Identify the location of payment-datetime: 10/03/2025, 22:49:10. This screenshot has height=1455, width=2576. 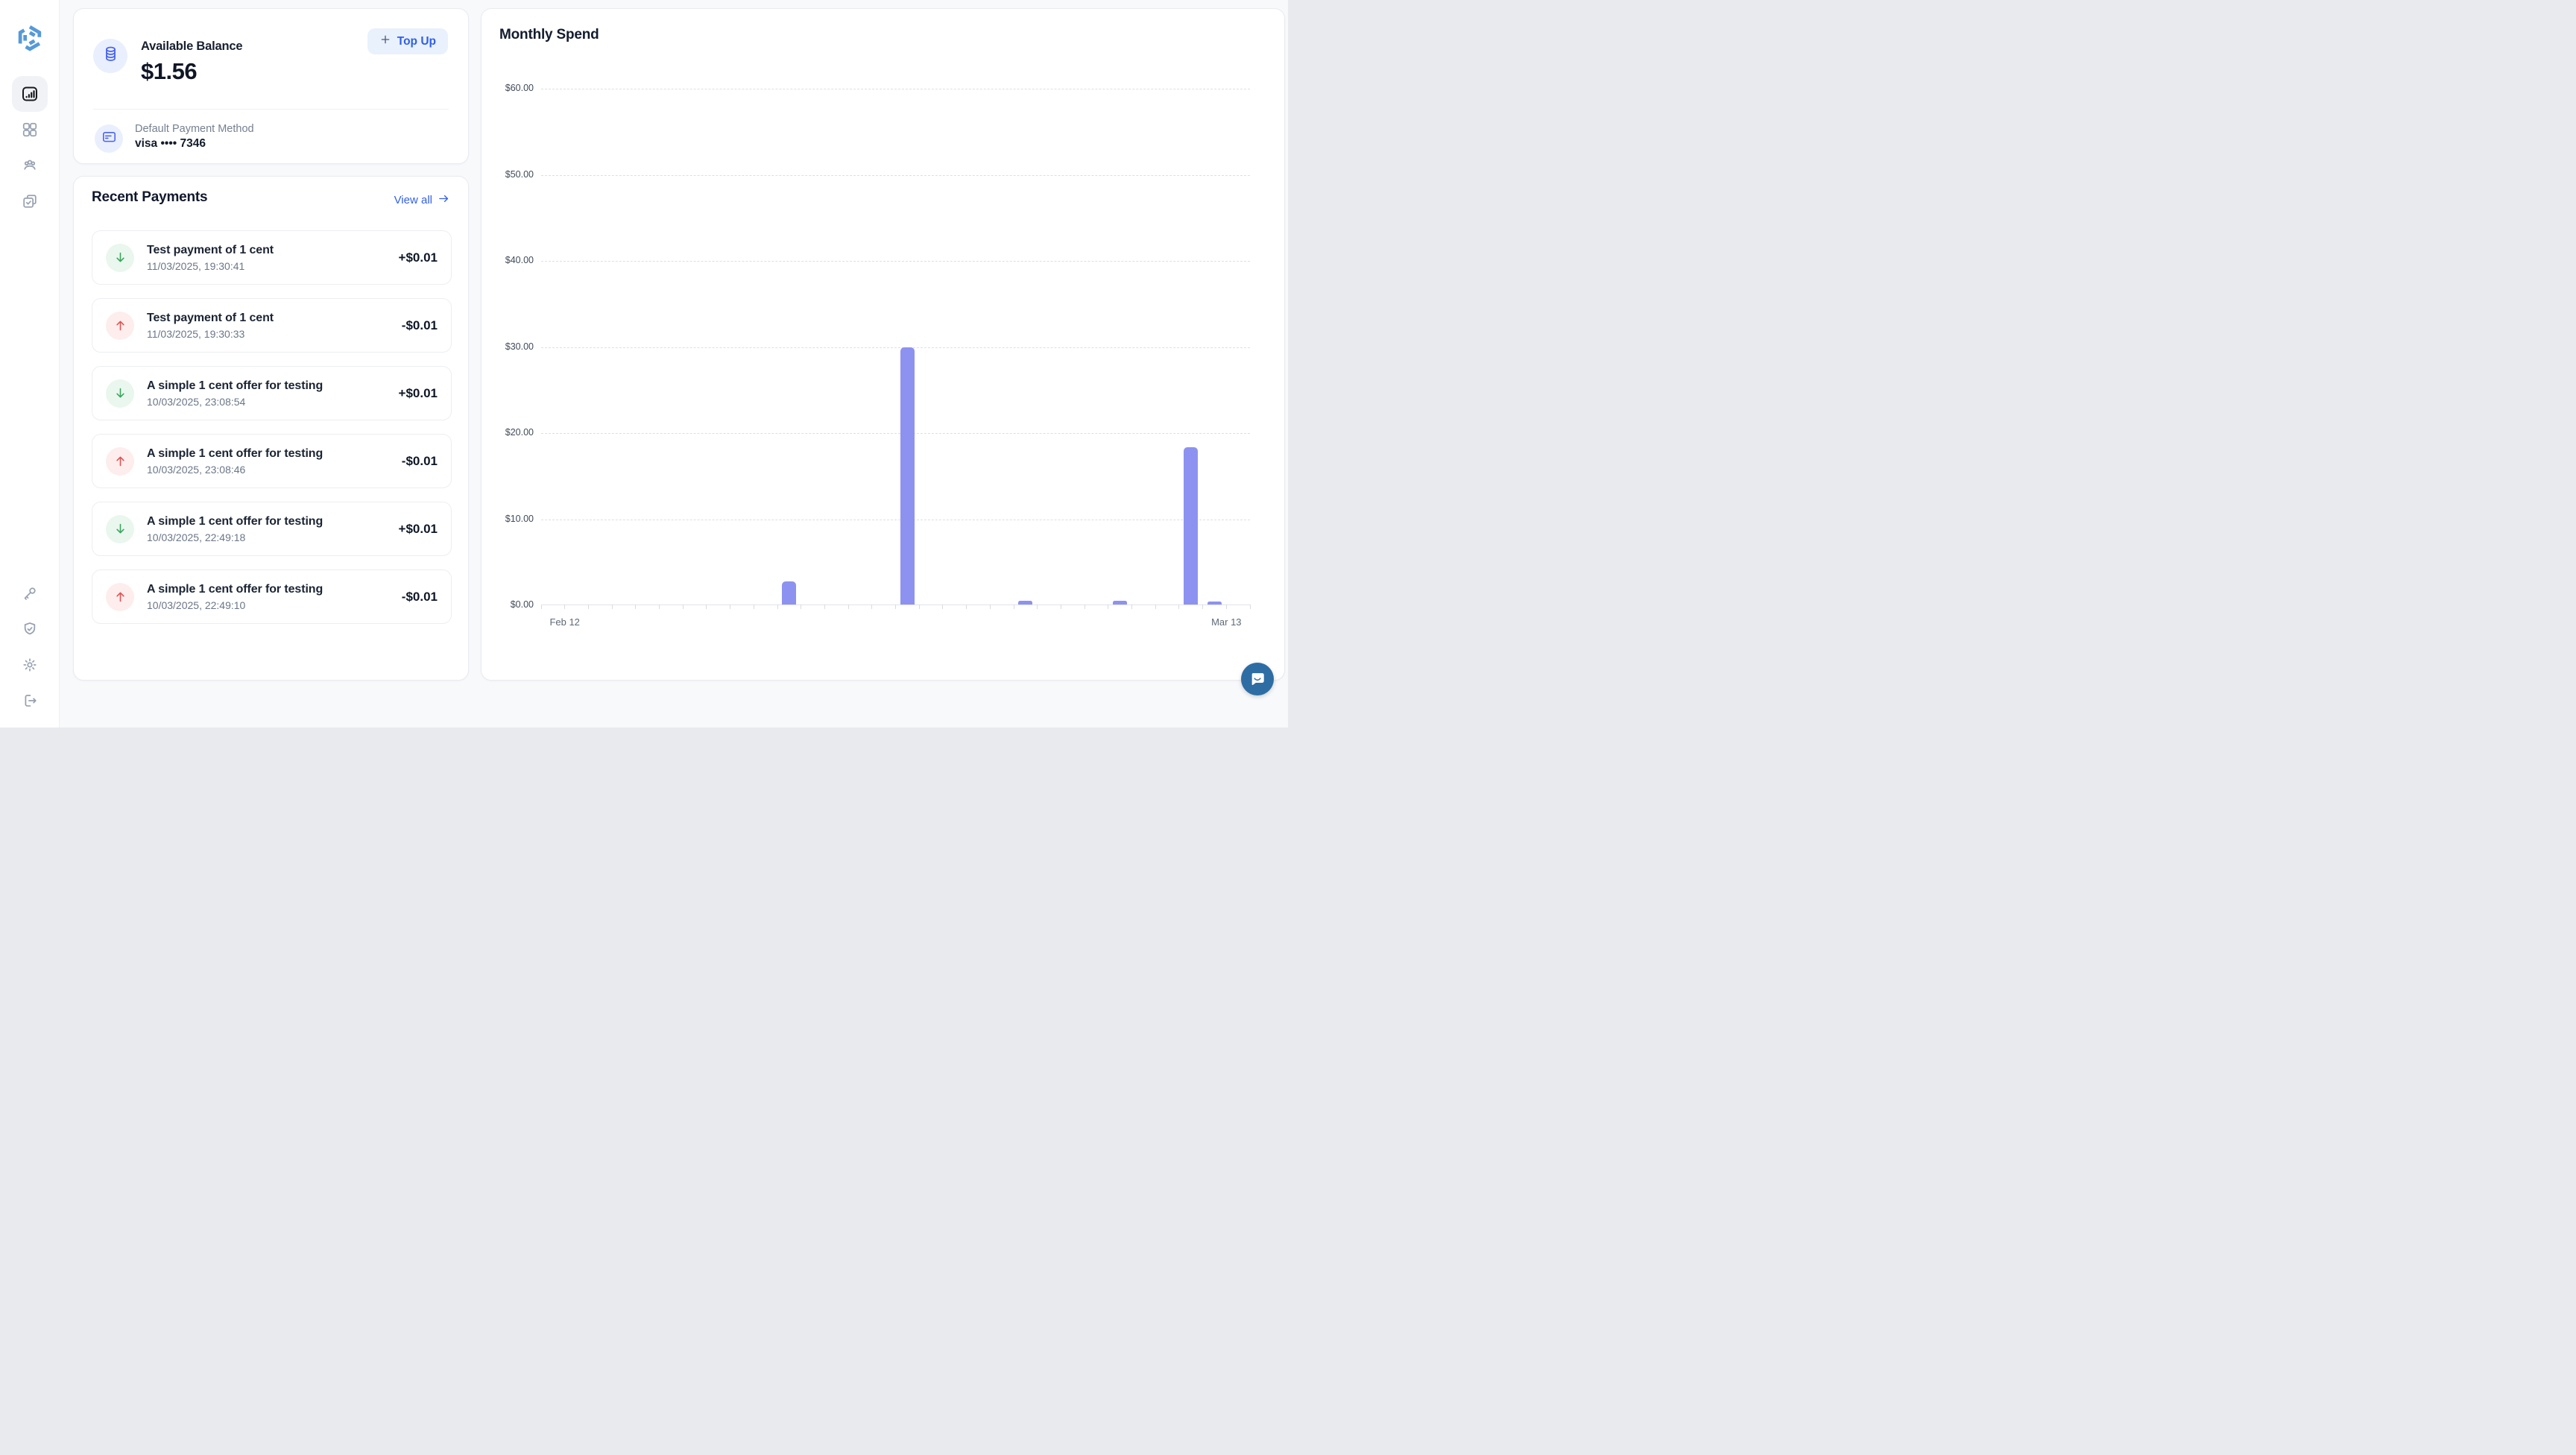
(196, 605).